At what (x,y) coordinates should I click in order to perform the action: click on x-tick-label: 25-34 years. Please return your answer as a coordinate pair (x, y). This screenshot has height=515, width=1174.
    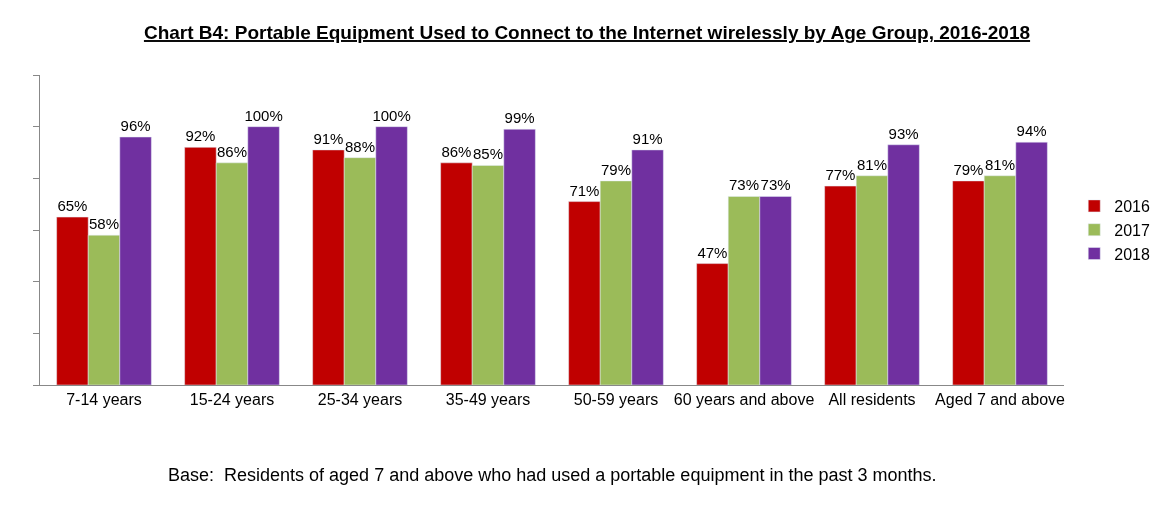
    Looking at the image, I should click on (360, 400).